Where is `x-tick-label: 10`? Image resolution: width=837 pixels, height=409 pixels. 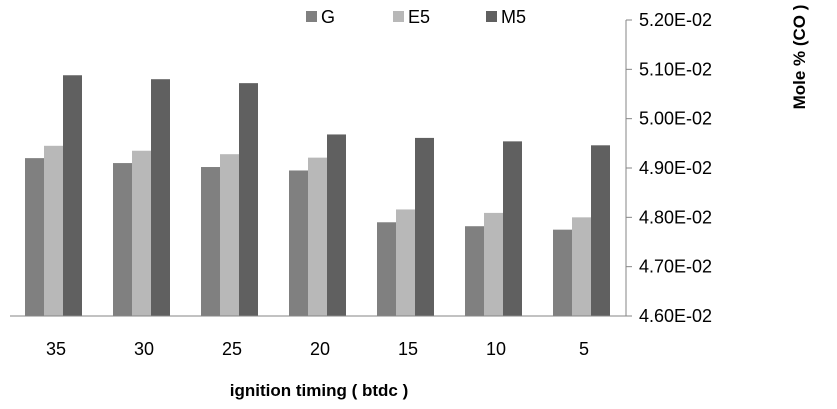
x-tick-label: 10 is located at coordinates (496, 349).